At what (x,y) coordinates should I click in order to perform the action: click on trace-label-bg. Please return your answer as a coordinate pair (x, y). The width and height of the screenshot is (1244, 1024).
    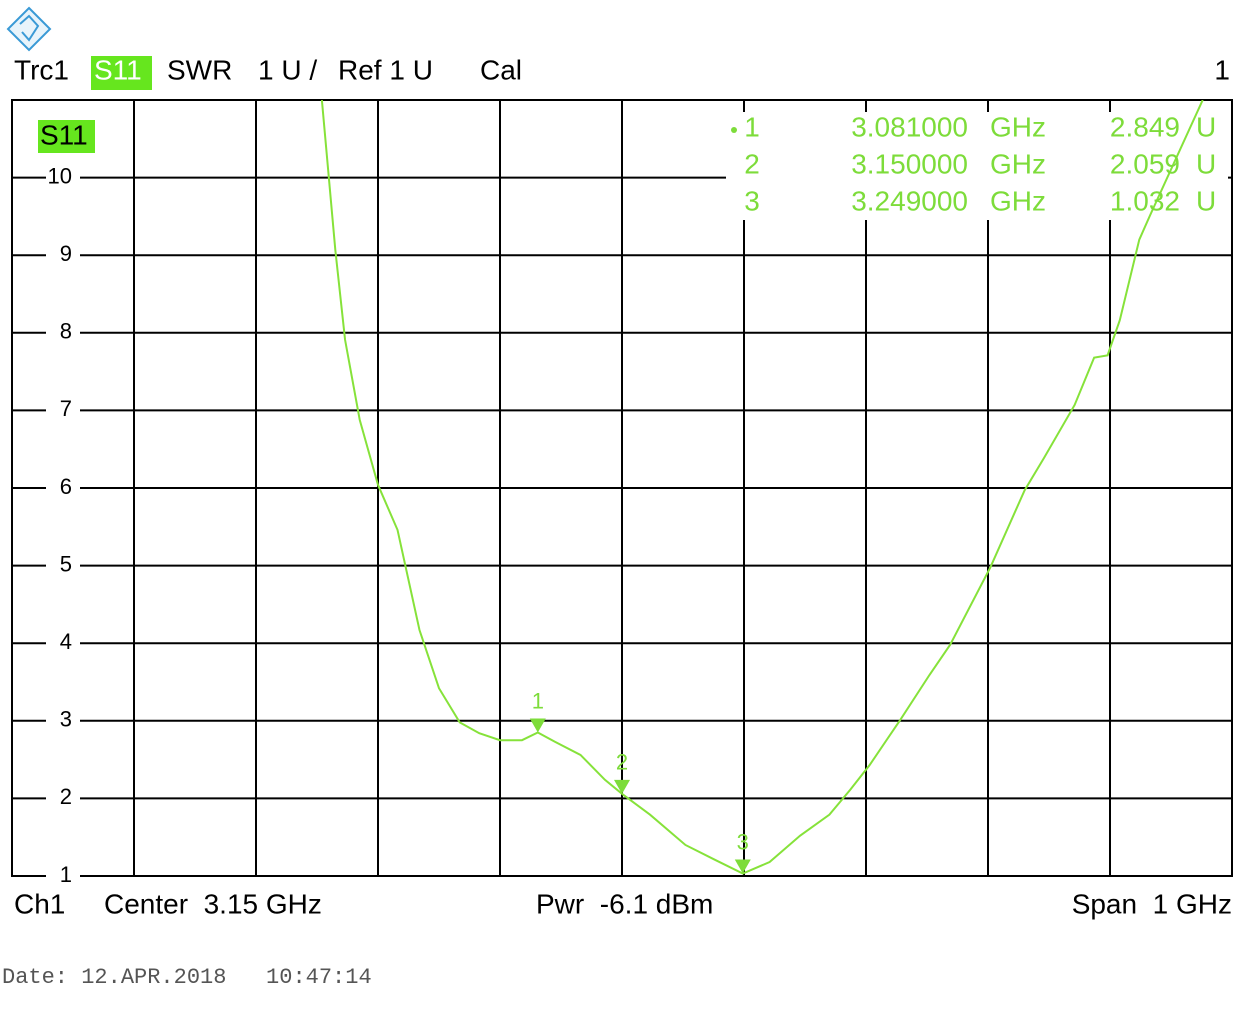
    Looking at the image, I should click on (66, 136).